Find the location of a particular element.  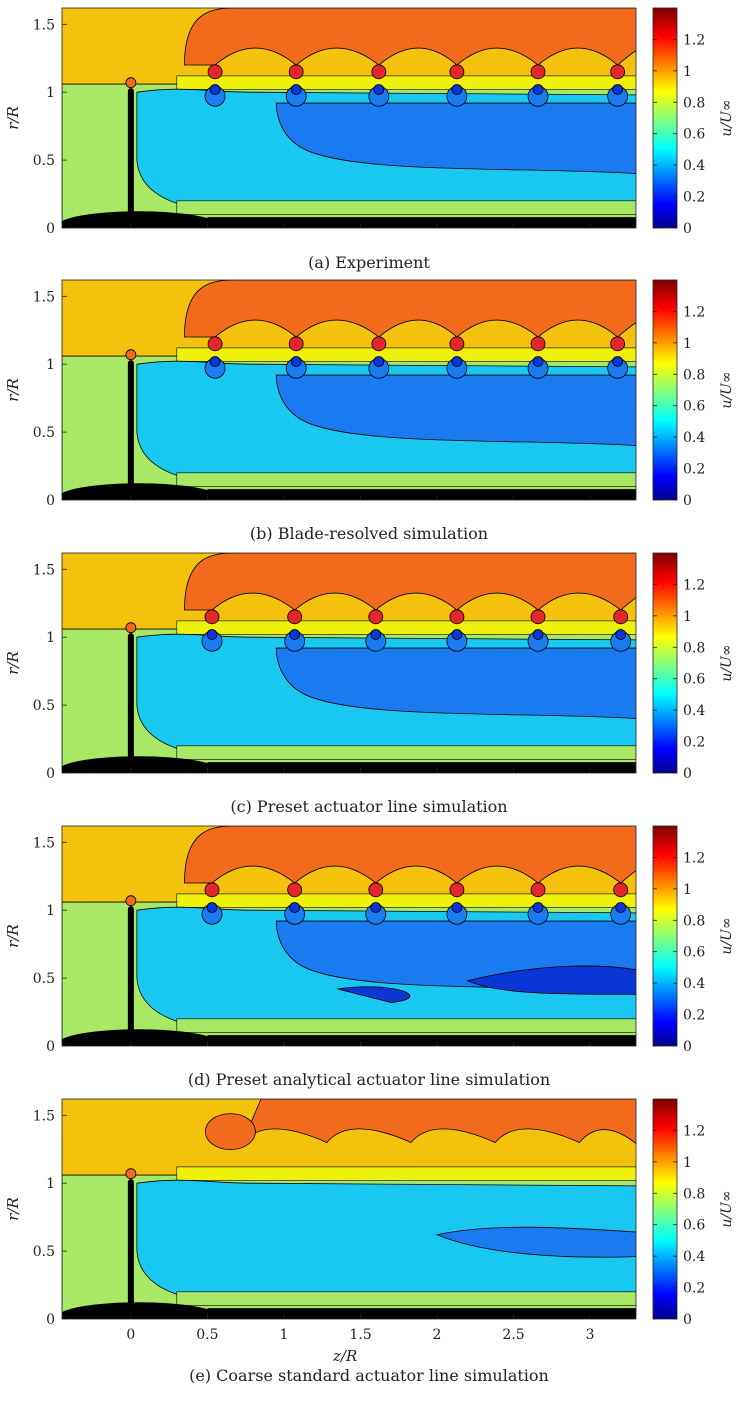

plot-frame is located at coordinates (349, 390).